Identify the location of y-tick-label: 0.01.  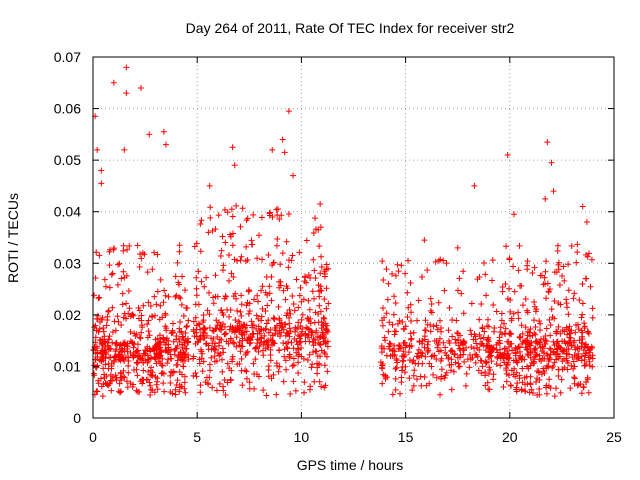
(67, 366).